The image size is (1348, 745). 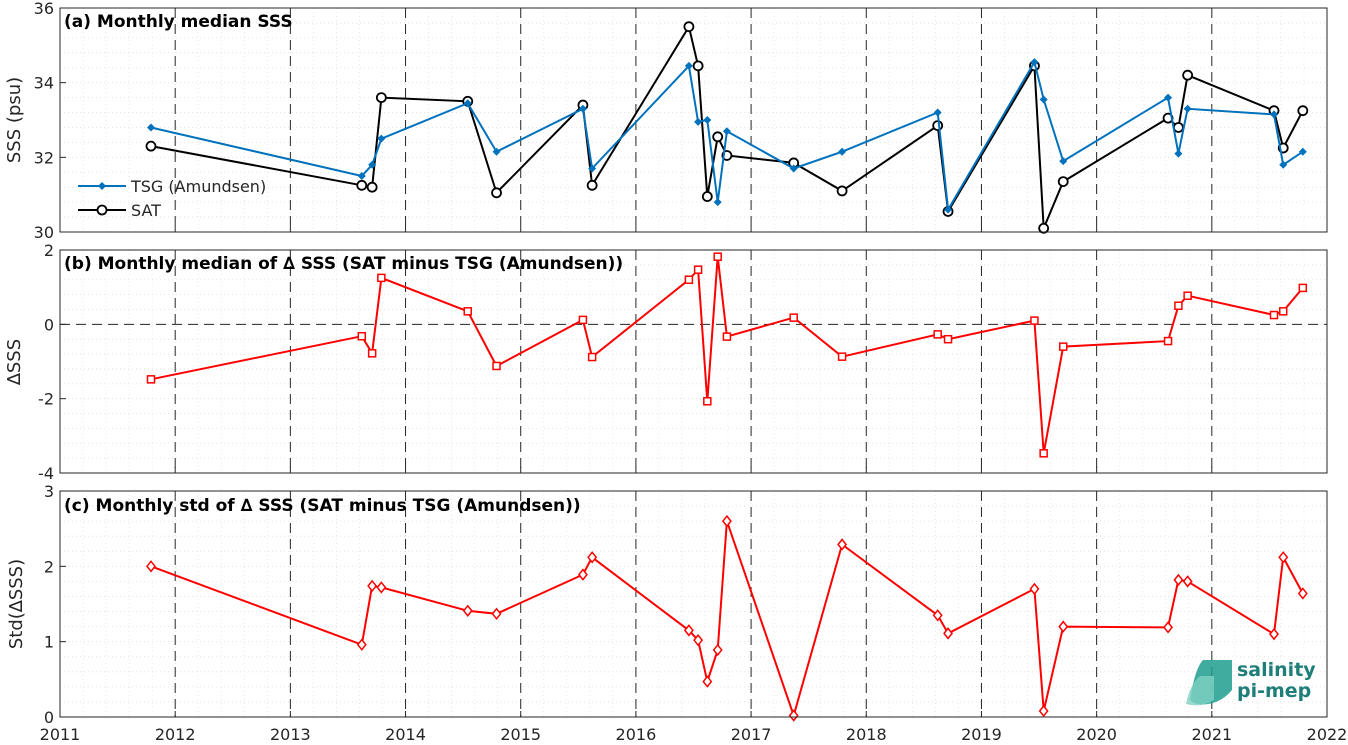 I want to click on legend-sat-marker, so click(x=102, y=210).